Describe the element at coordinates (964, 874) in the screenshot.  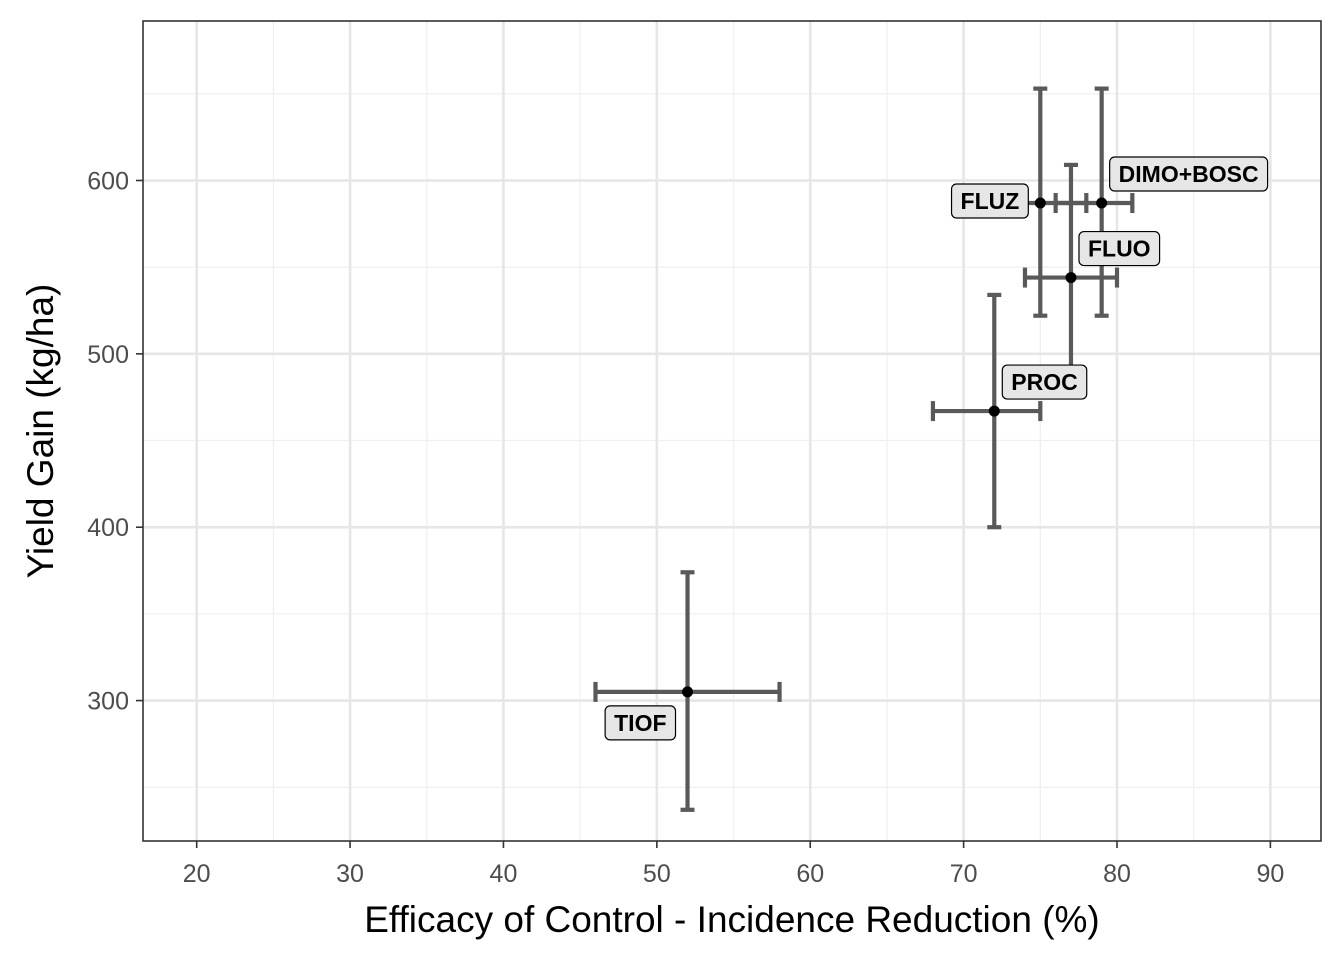
I see `x-tick-label: 70` at that location.